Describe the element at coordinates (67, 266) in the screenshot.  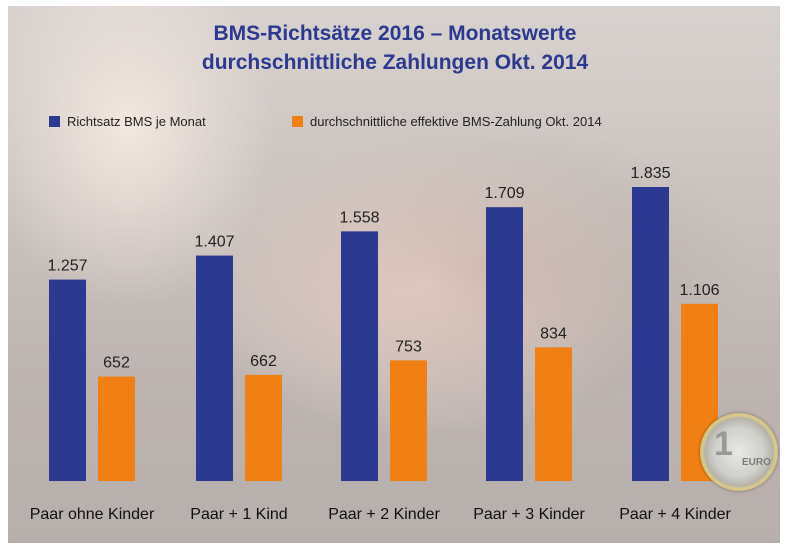
I see `data-label-series-1-1: 1.257` at that location.